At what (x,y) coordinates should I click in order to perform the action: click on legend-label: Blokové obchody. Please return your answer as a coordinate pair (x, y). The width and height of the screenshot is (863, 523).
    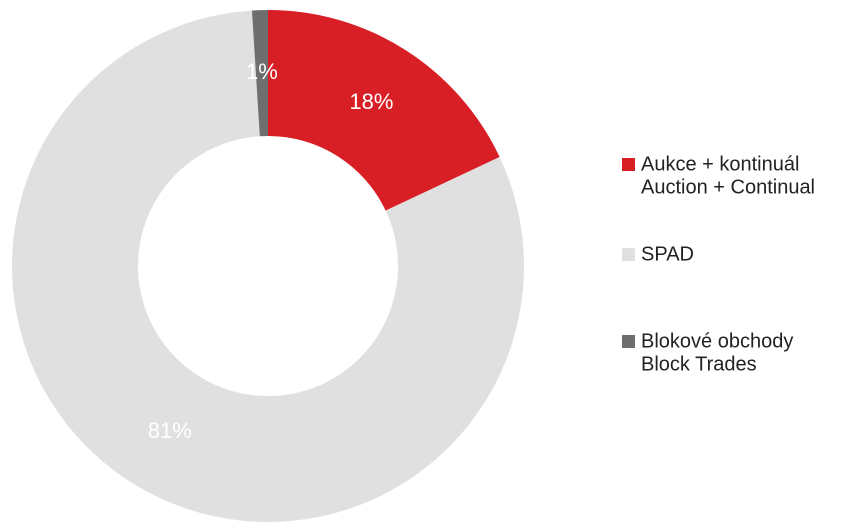
    Looking at the image, I should click on (717, 341).